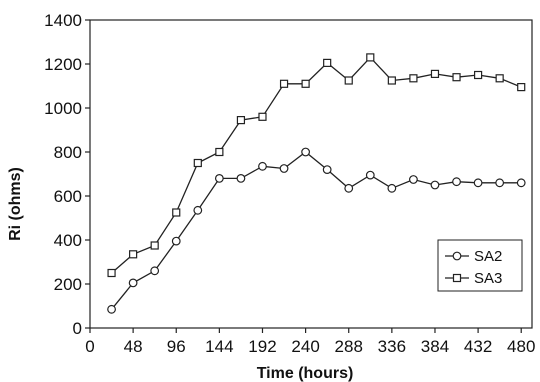 The image size is (540, 382). I want to click on legend-box, so click(480, 265).